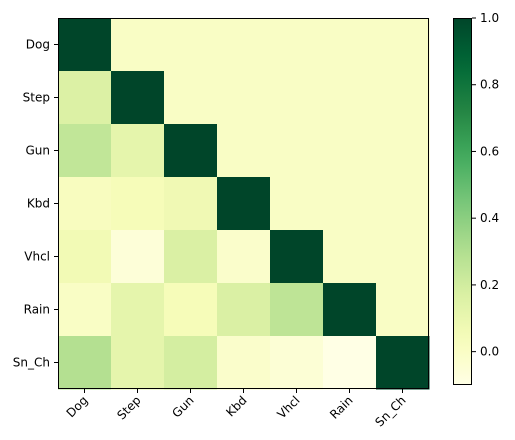 The height and width of the screenshot is (440, 515). What do you see at coordinates (77, 406) in the screenshot?
I see `x-tick-label: Dog` at bounding box center [77, 406].